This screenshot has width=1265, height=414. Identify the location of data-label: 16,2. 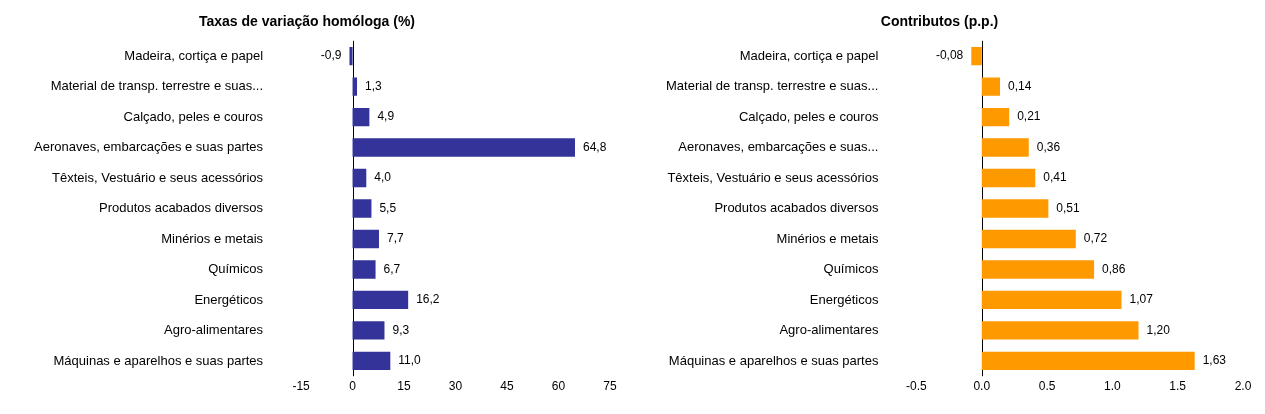
(428, 299).